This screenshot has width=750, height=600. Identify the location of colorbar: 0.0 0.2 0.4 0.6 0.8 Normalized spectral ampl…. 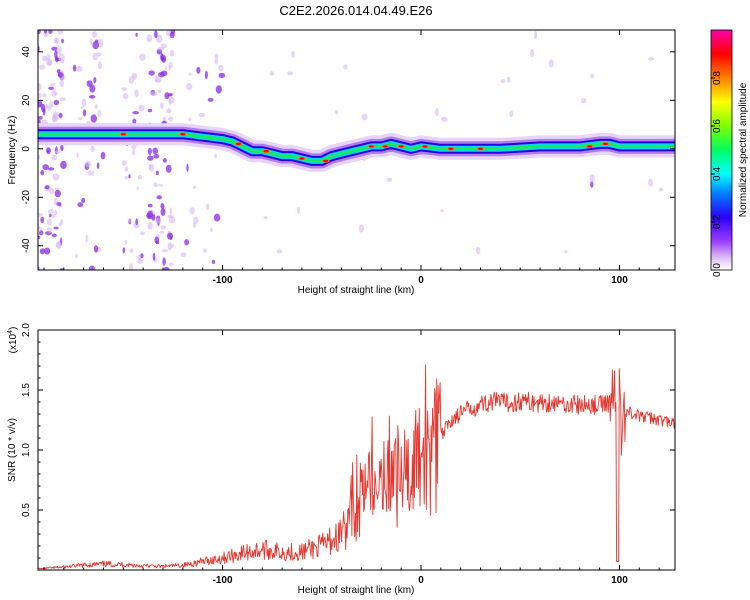
(729, 153).